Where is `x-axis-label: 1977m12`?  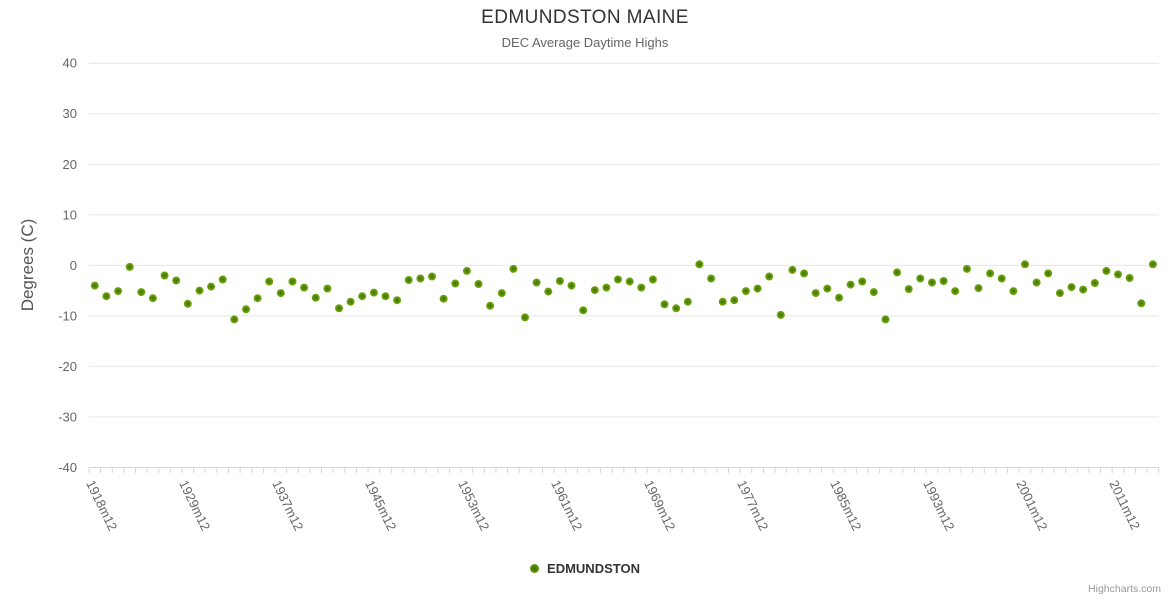 x-axis-label: 1977m12 is located at coordinates (752, 505).